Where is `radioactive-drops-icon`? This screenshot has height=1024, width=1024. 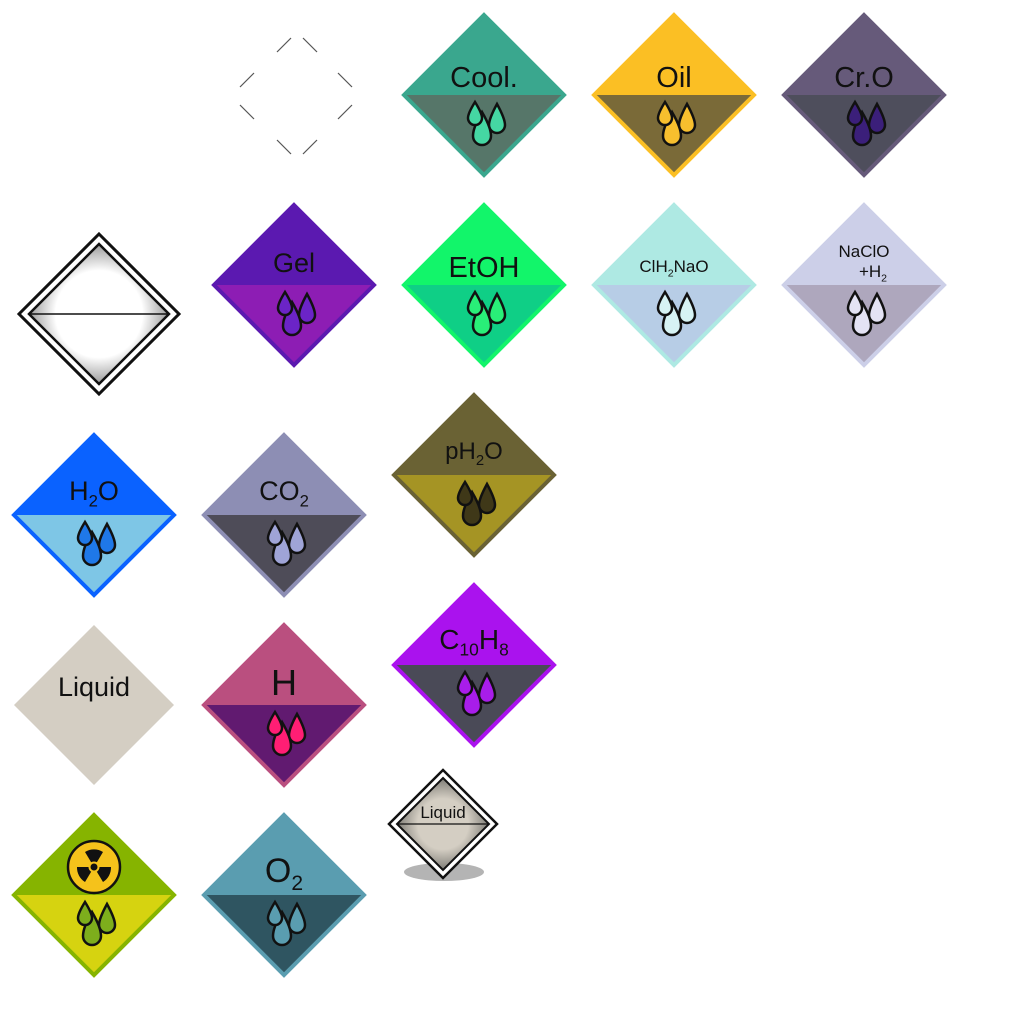 radioactive-drops-icon is located at coordinates (96, 923).